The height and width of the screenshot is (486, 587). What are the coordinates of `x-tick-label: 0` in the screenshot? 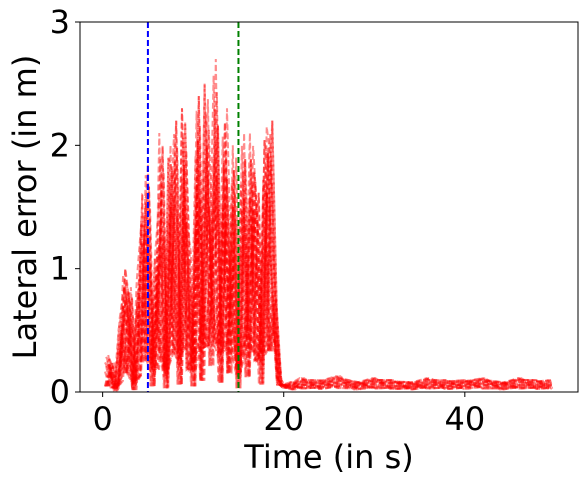 It's located at (102, 419).